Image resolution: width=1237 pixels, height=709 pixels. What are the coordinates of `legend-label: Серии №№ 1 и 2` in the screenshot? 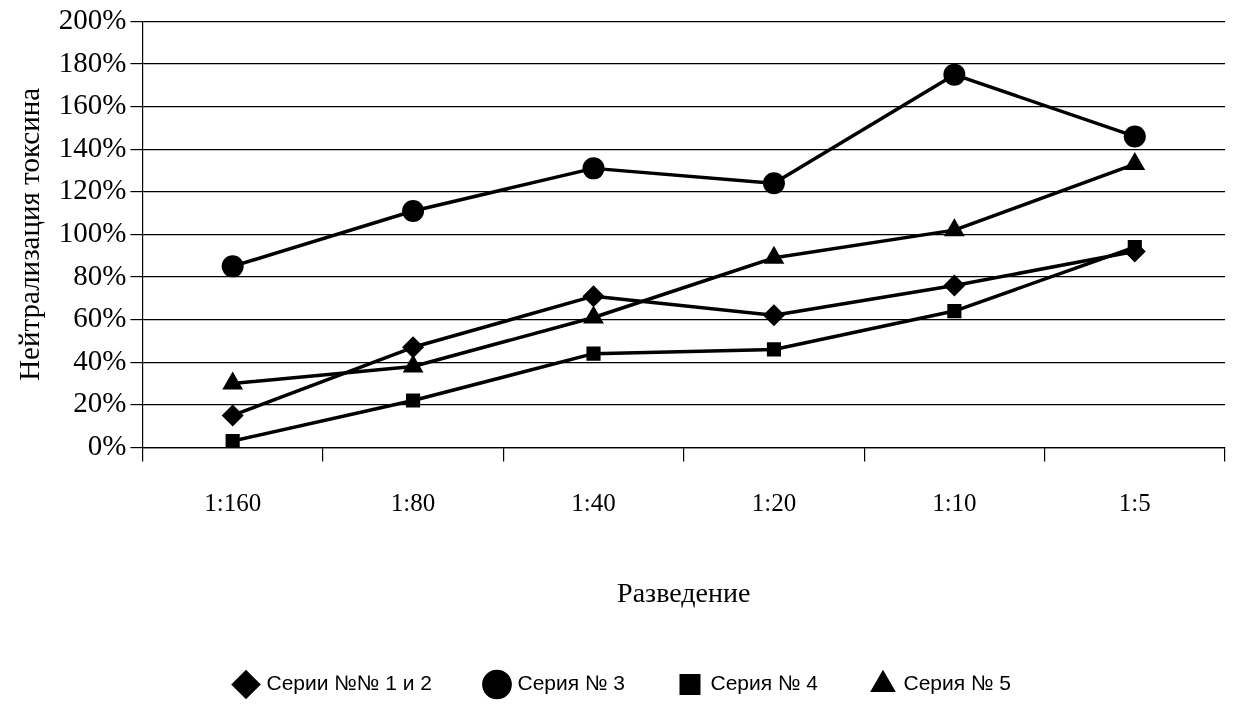 It's located at (349, 683).